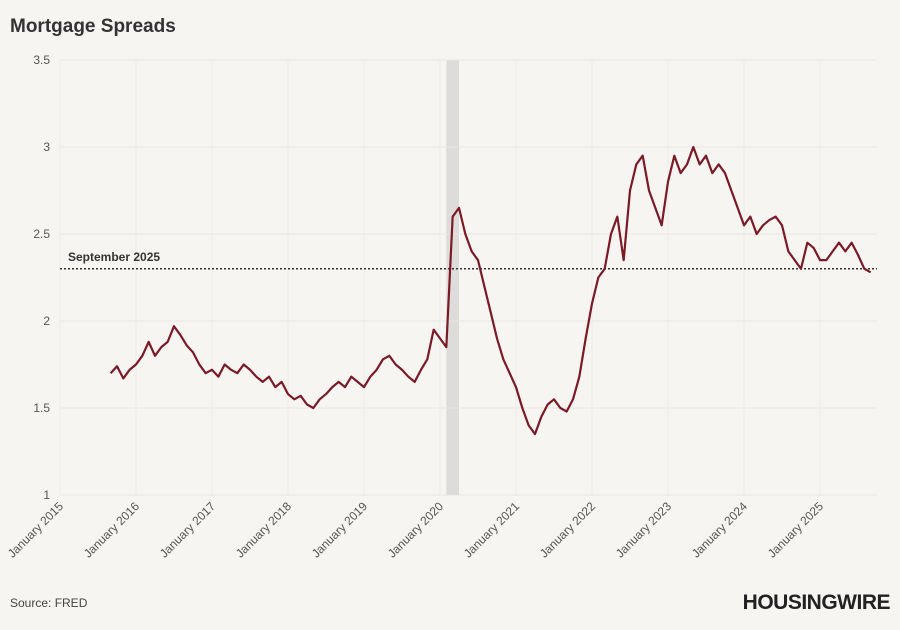 Image resolution: width=900 pixels, height=630 pixels. Describe the element at coordinates (49, 603) in the screenshot. I see `source: Source: FRED` at that location.